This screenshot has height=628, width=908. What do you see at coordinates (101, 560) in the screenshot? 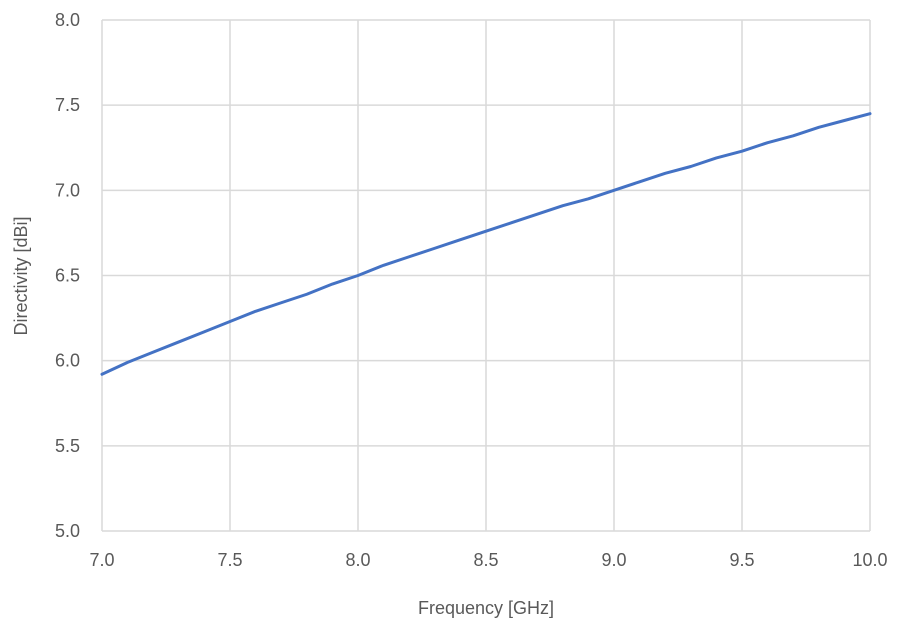
I see `x-tick-label: 7.0` at bounding box center [101, 560].